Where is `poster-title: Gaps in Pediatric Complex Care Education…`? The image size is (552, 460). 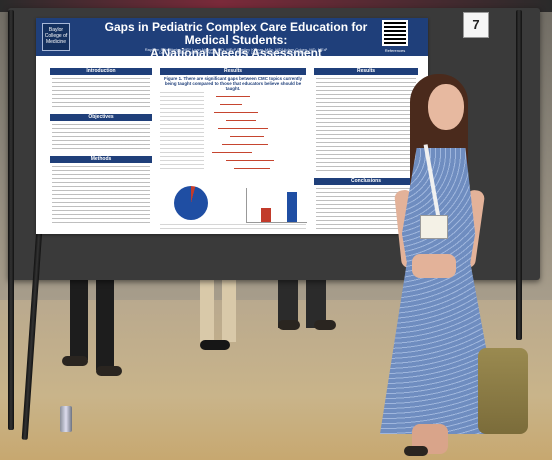 poster-title: Gaps in Pediatric Complex Care Education… is located at coordinates (236, 40).